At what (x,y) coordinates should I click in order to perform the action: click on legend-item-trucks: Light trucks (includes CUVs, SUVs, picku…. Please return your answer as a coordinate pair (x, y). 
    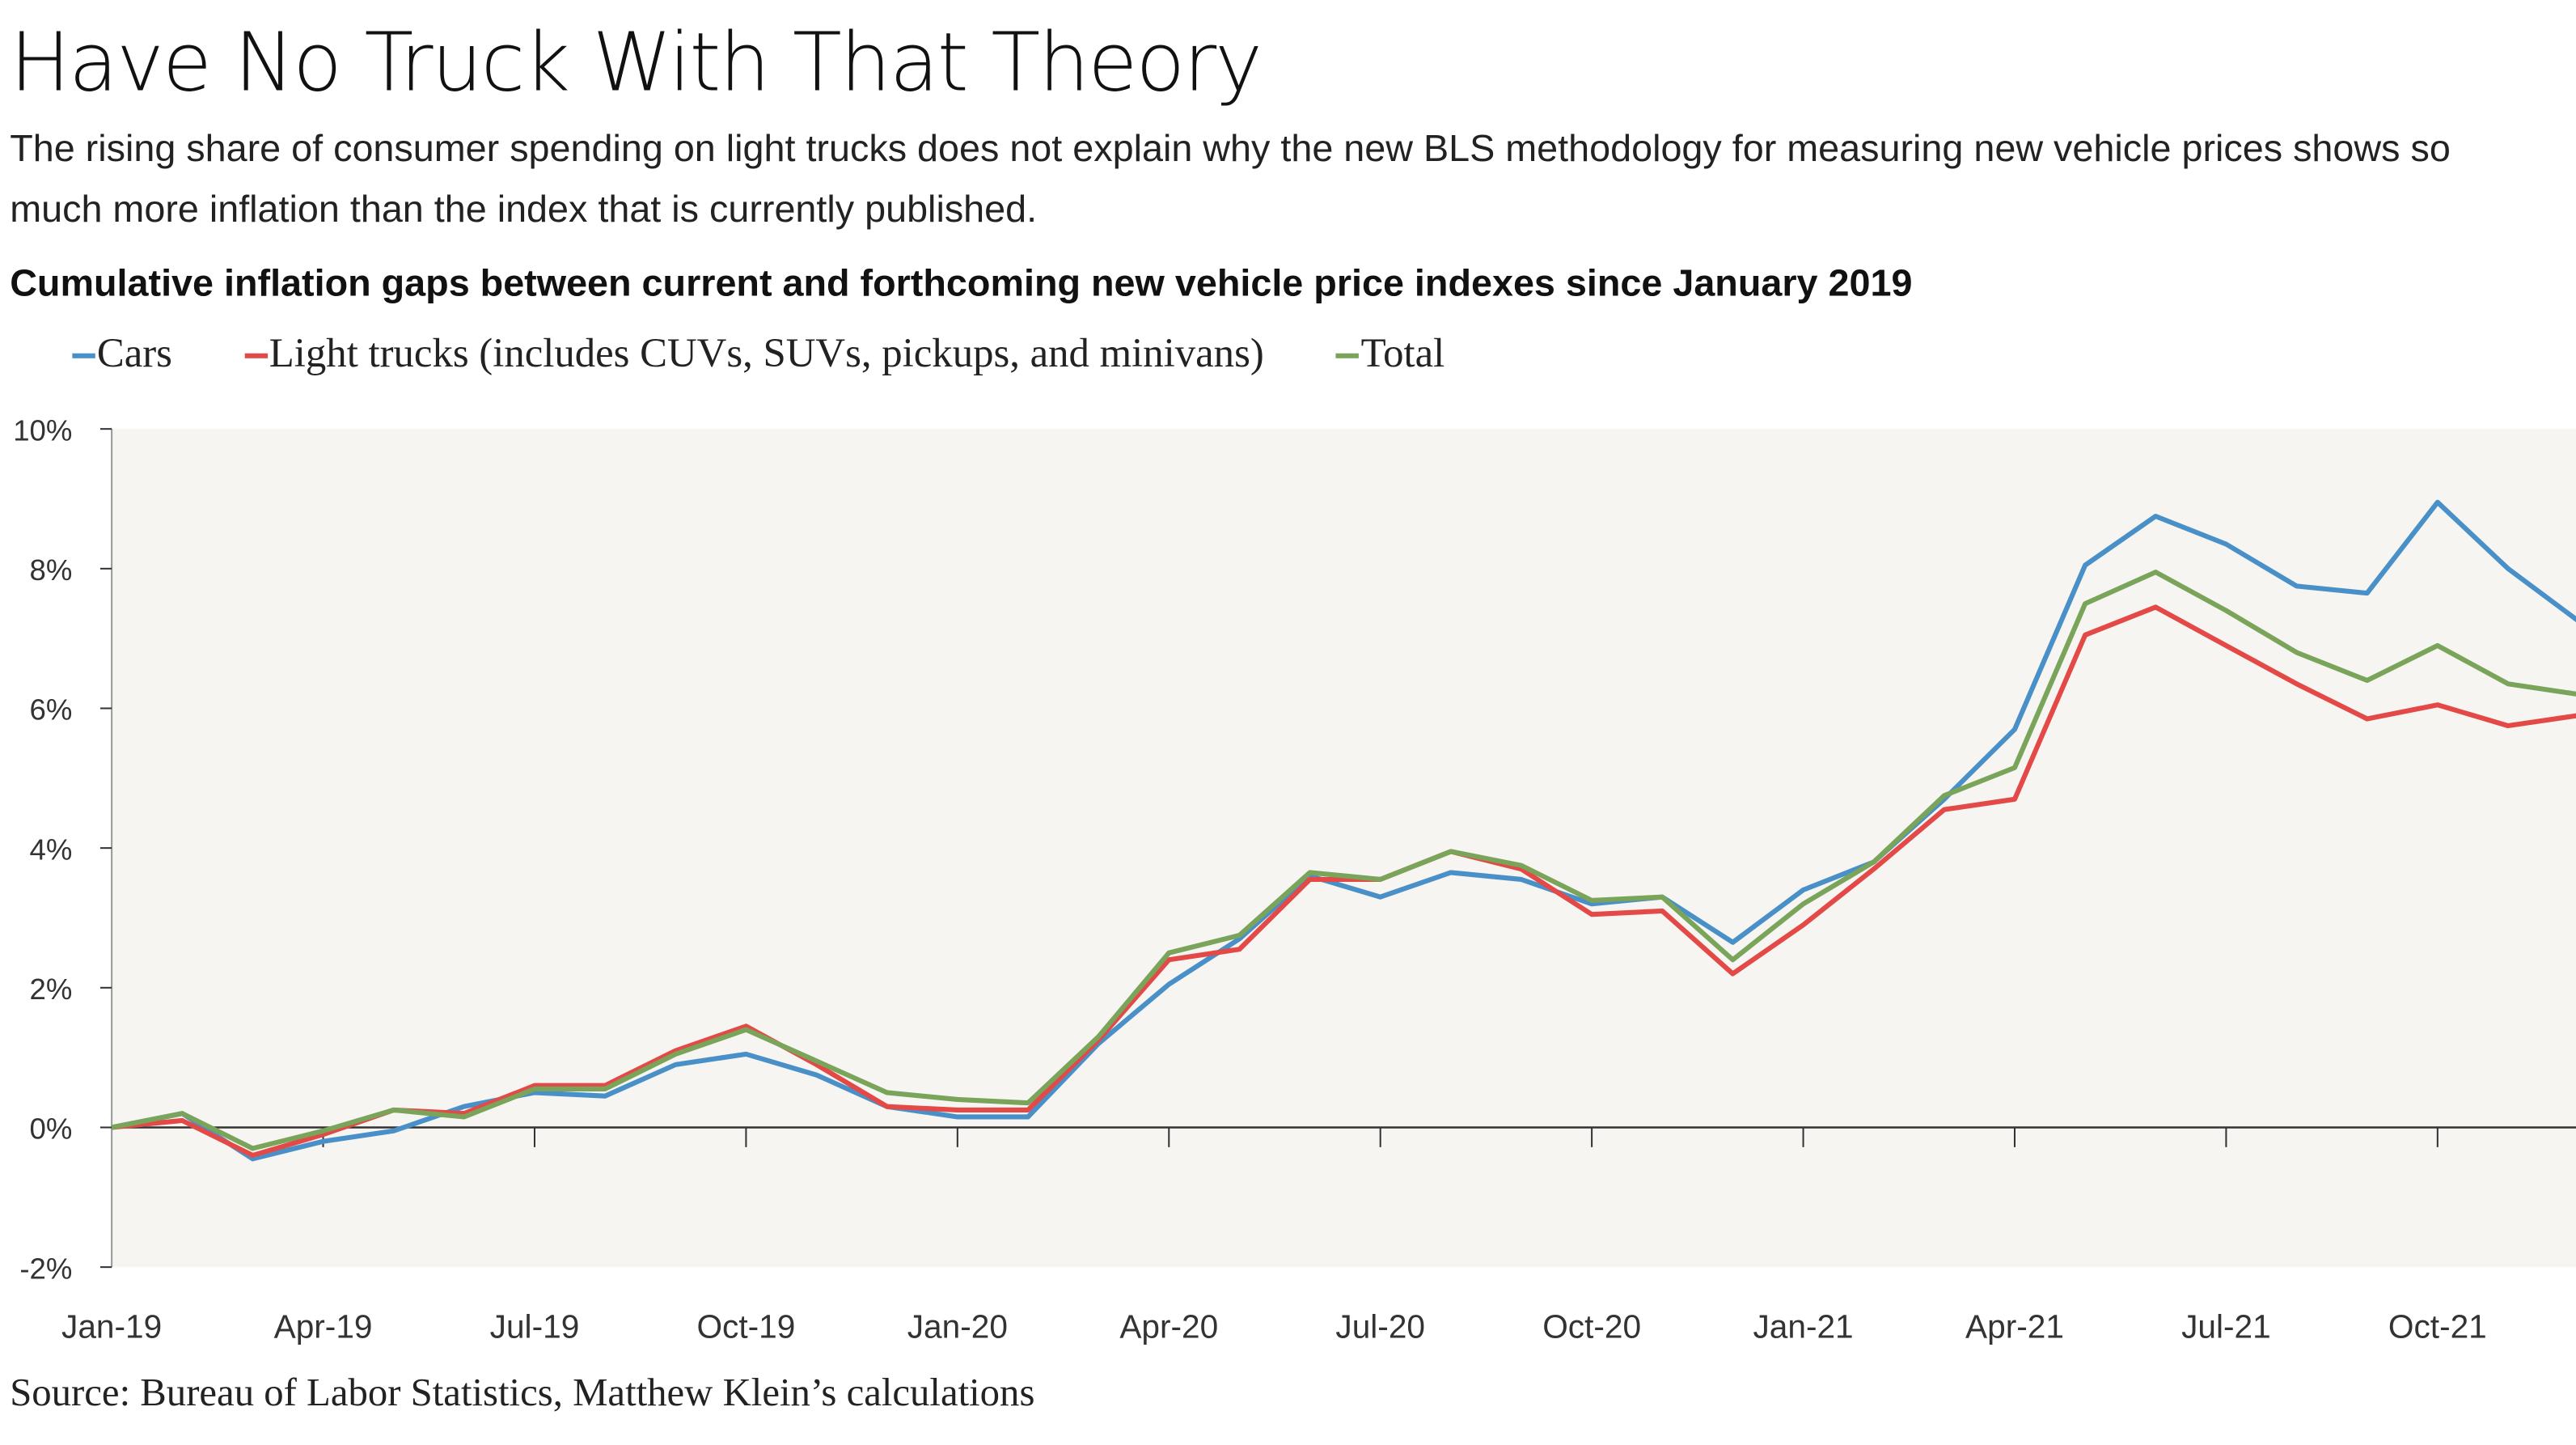
    Looking at the image, I should click on (754, 355).